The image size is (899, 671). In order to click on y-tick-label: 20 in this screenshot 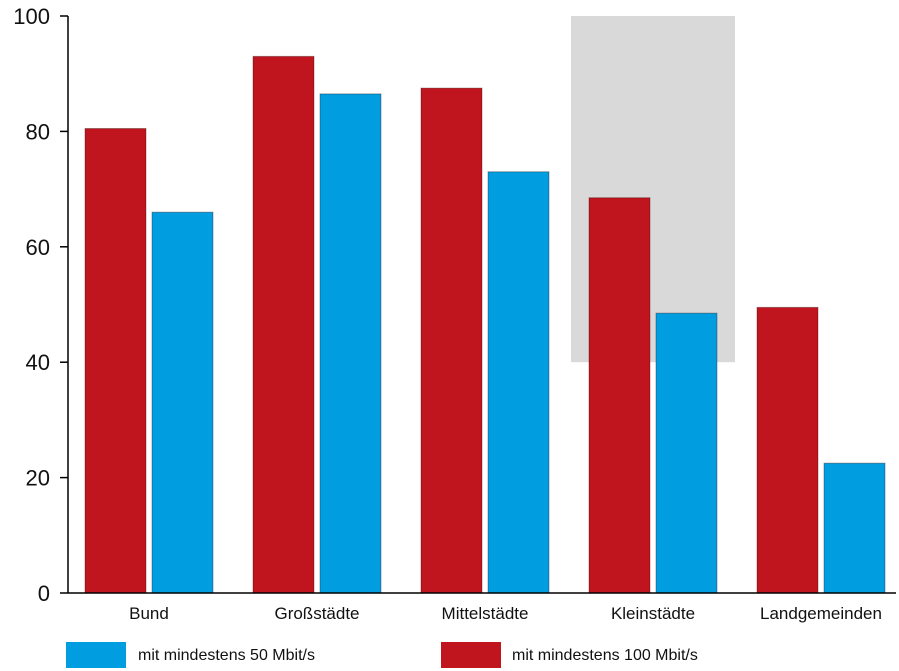, I will do `click(38, 478)`.